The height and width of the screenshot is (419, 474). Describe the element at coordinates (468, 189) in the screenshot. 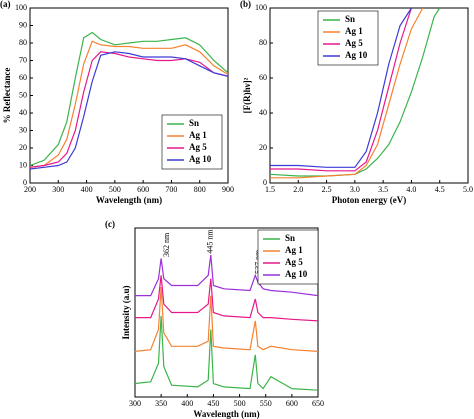

I see `x-tick-label: 5.0` at that location.